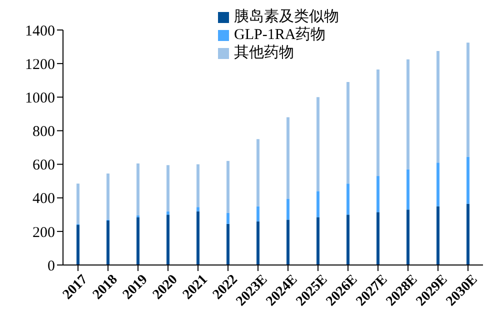  What do you see at coordinates (286, 17) in the screenshot?
I see `legend-label: 胰岛素及类似物` at bounding box center [286, 17].